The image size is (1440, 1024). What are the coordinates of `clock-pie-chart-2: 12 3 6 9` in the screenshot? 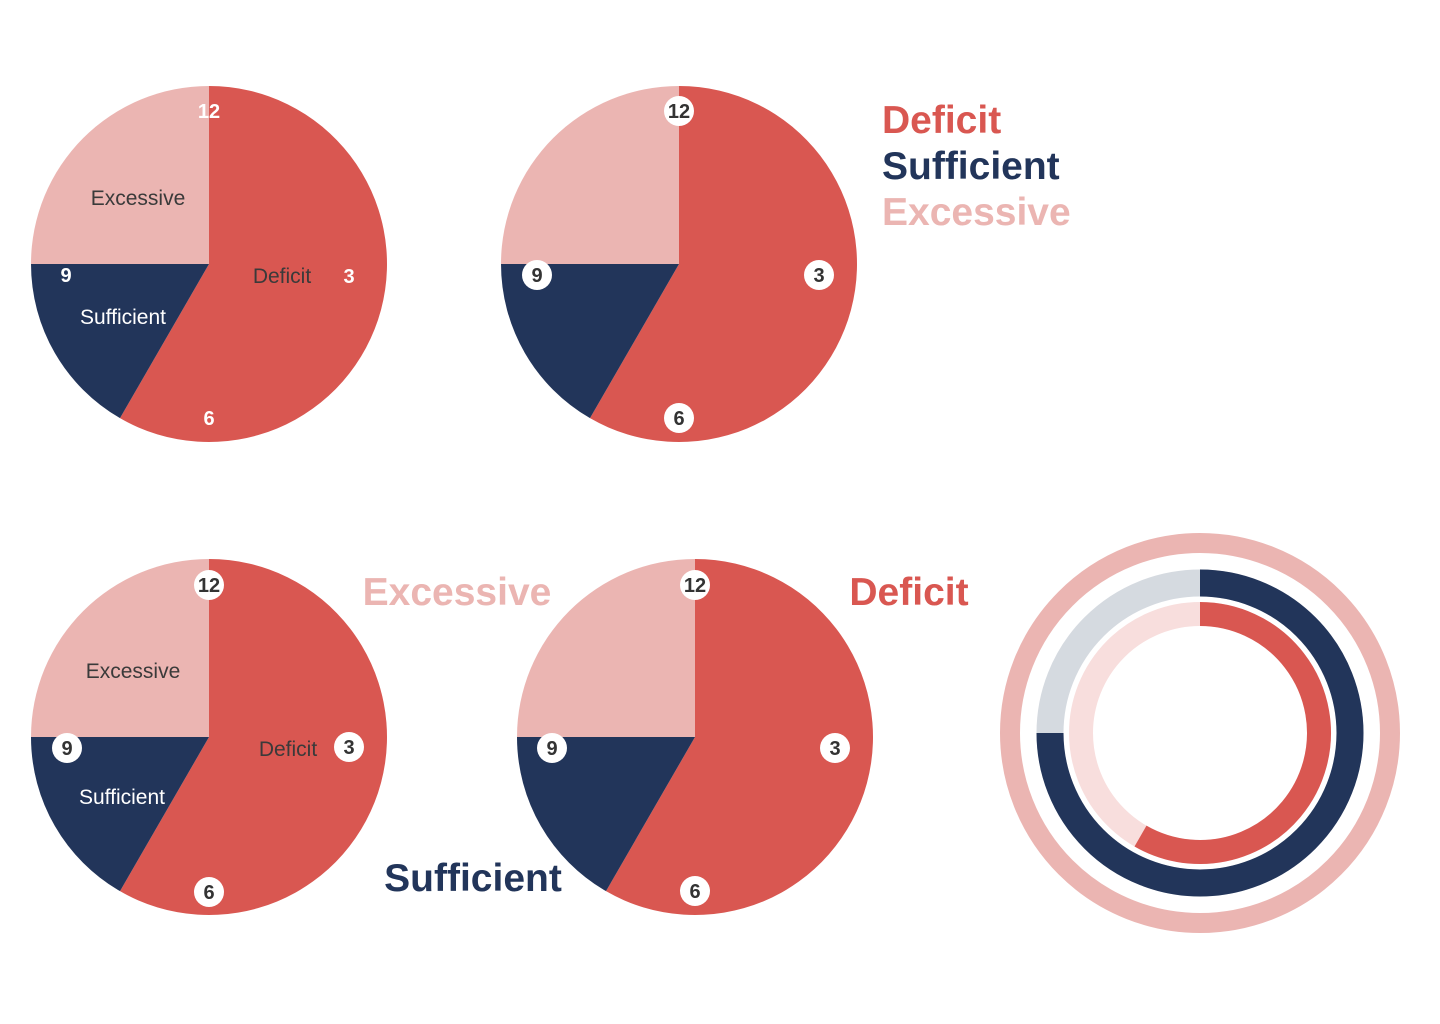 It's located at (679, 264).